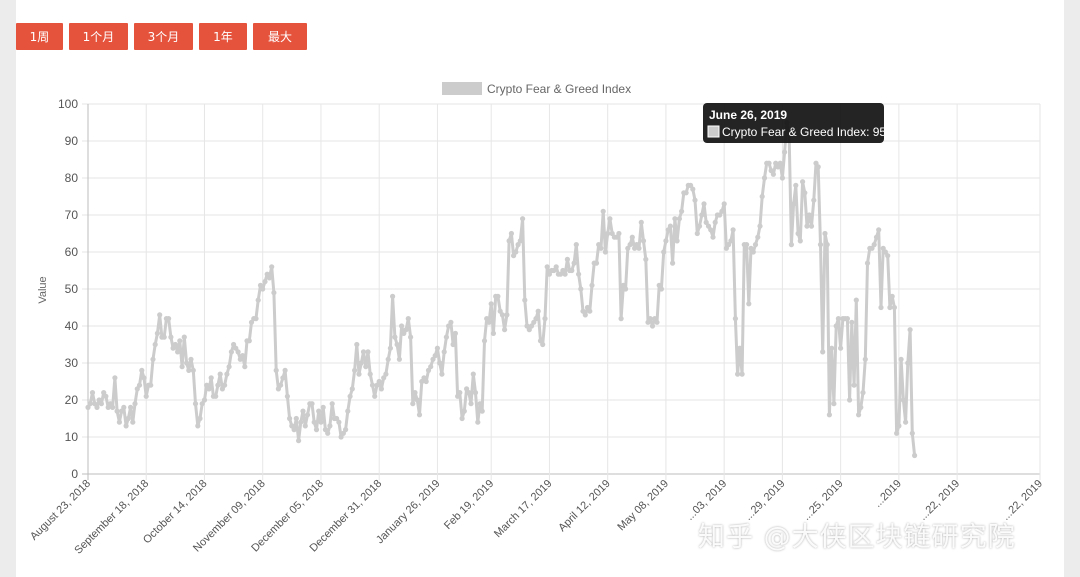 This screenshot has height=577, width=1080. Describe the element at coordinates (223, 36) in the screenshot. I see `range-1-year-button: 1年` at that location.